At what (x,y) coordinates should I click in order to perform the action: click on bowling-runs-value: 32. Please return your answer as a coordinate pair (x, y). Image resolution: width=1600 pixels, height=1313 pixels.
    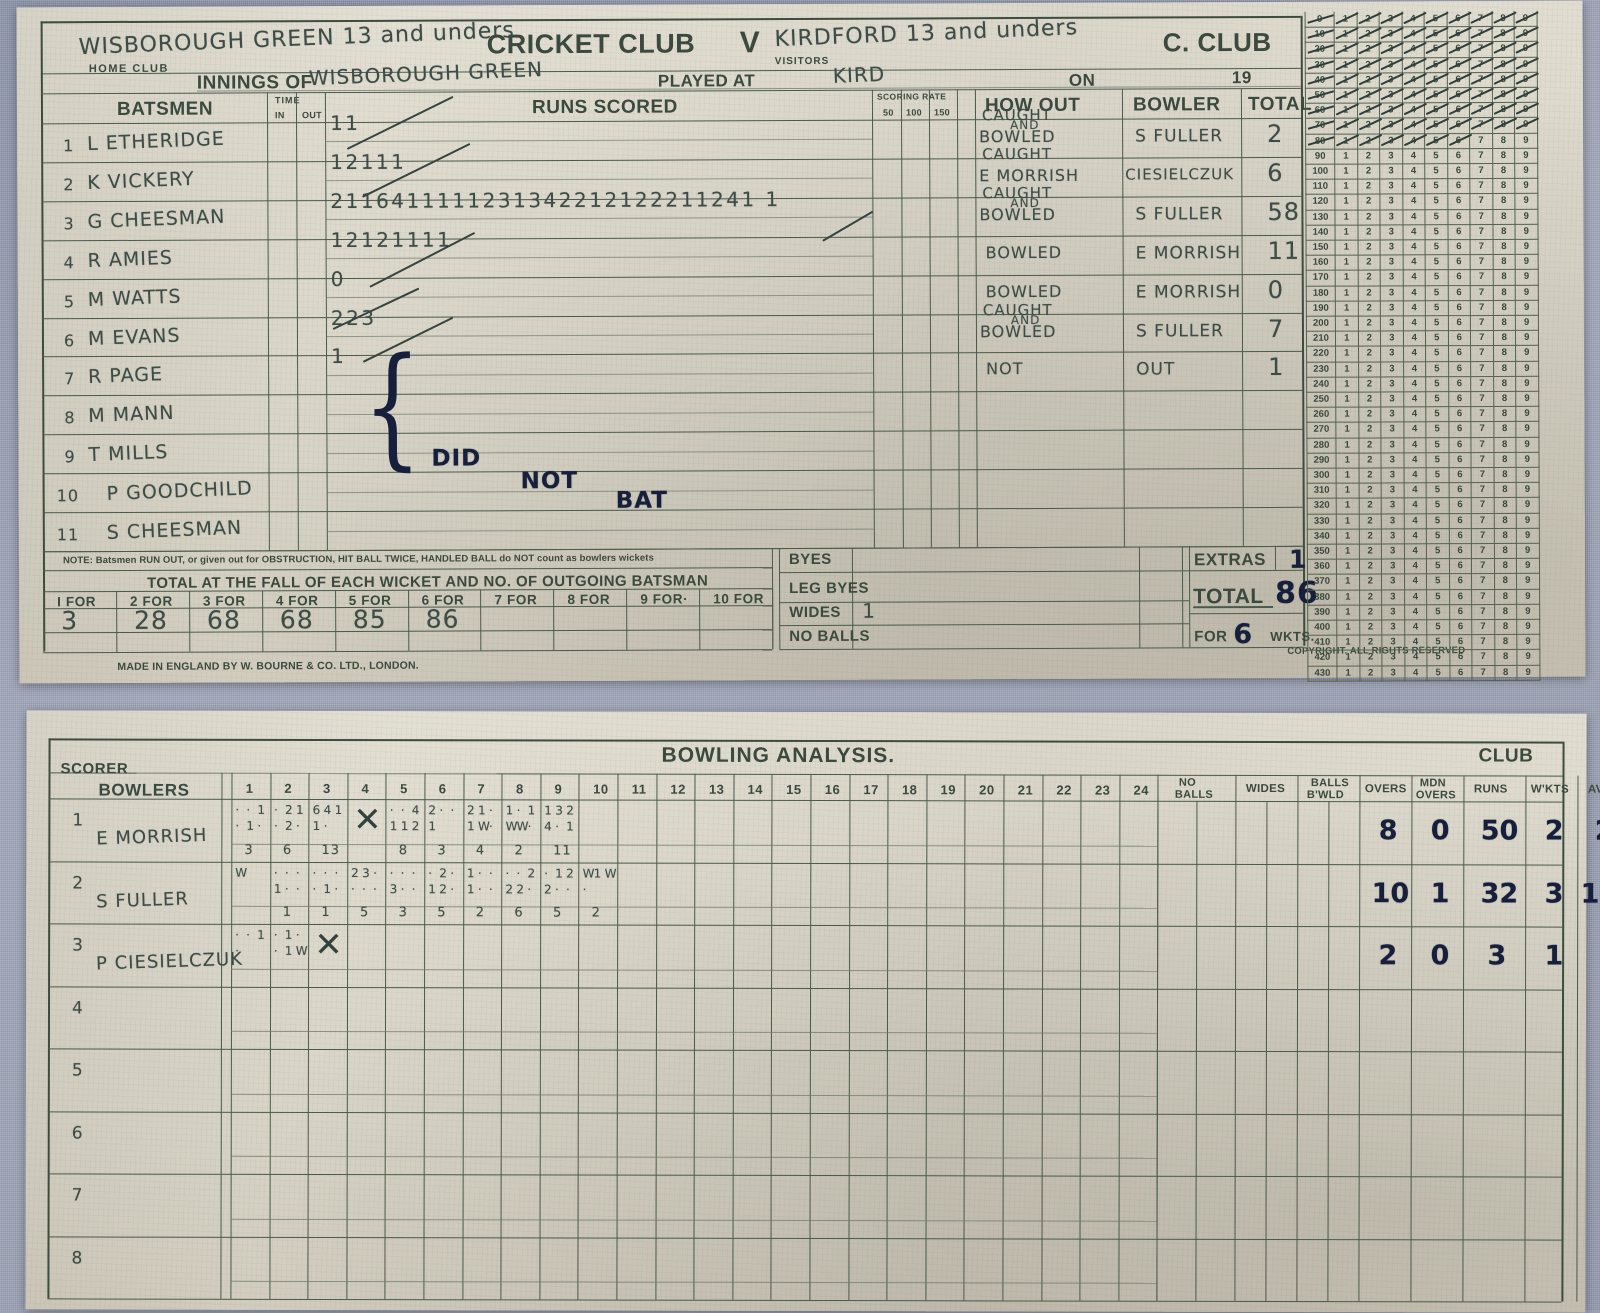
    Looking at the image, I should click on (1499, 893).